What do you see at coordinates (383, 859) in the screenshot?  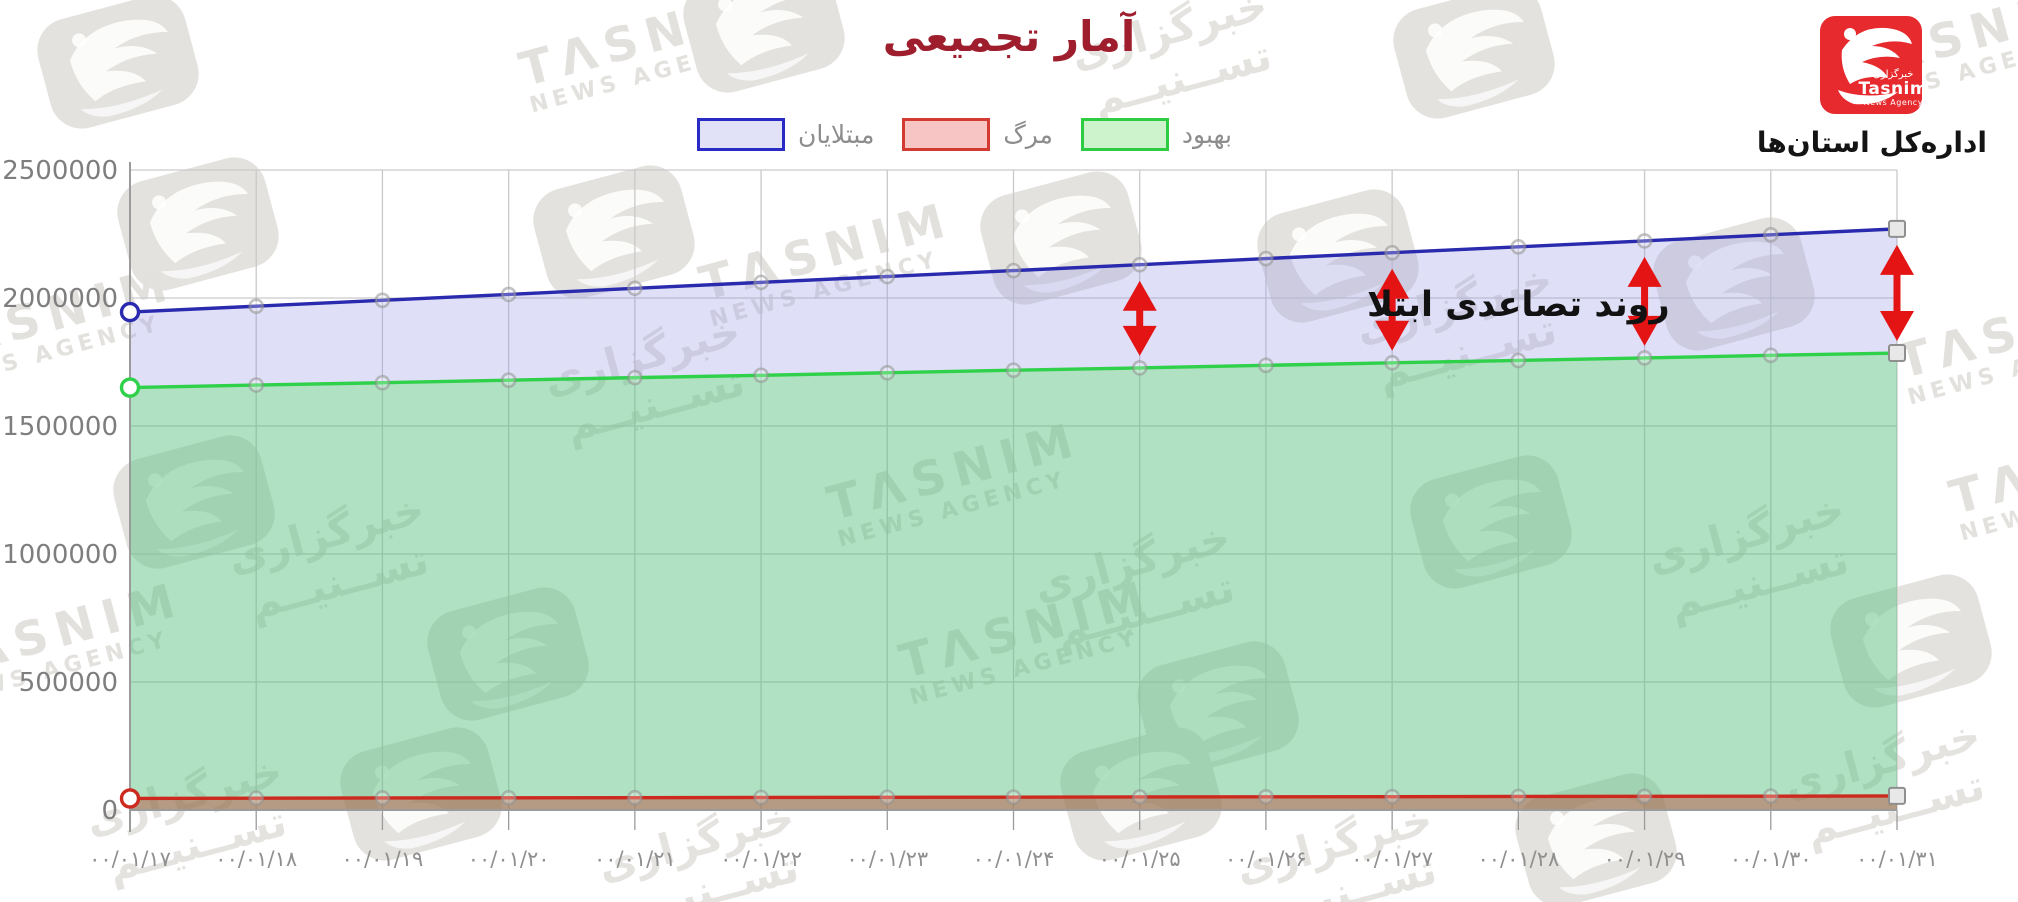 I see `x-axis-label: ۰۰/۰۱/۱۹` at bounding box center [383, 859].